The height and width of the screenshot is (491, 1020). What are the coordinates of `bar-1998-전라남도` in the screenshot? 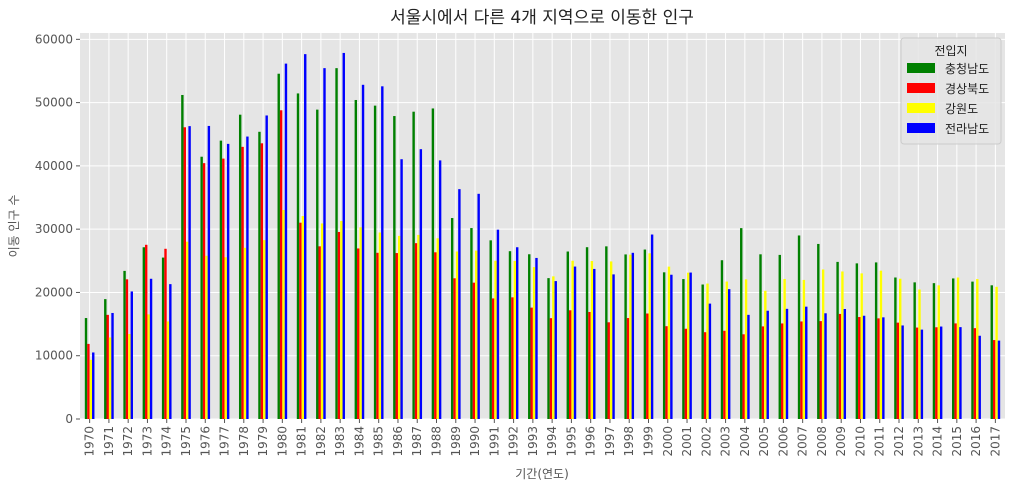 It's located at (633, 335).